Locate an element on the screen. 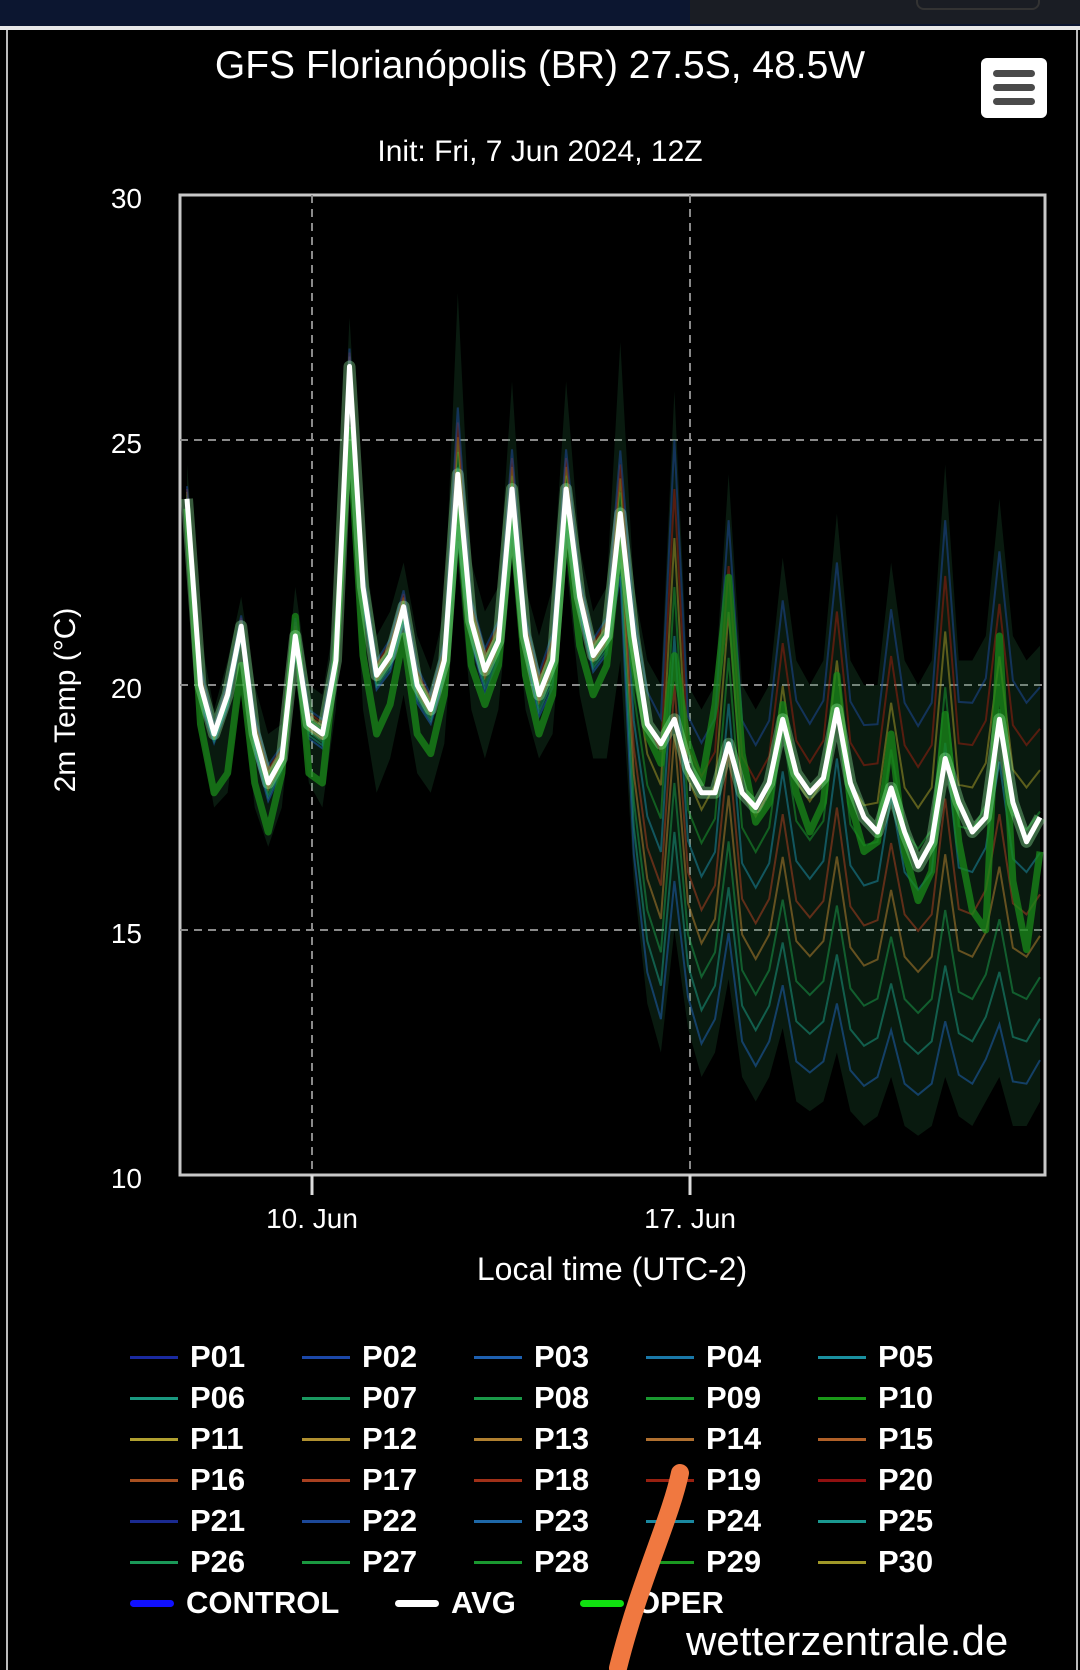  legend-item: P23 is located at coordinates (531, 1521).